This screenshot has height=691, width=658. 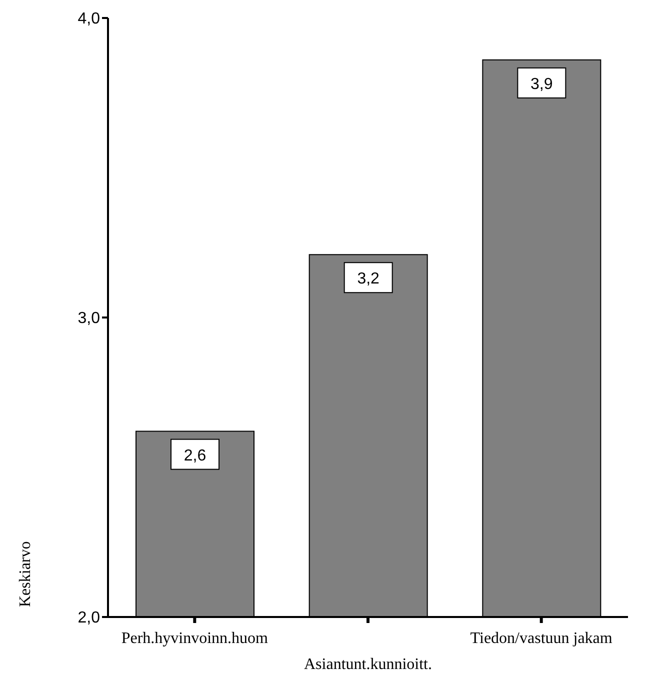 What do you see at coordinates (89, 319) in the screenshot?
I see `y-tick-label: 3,0` at bounding box center [89, 319].